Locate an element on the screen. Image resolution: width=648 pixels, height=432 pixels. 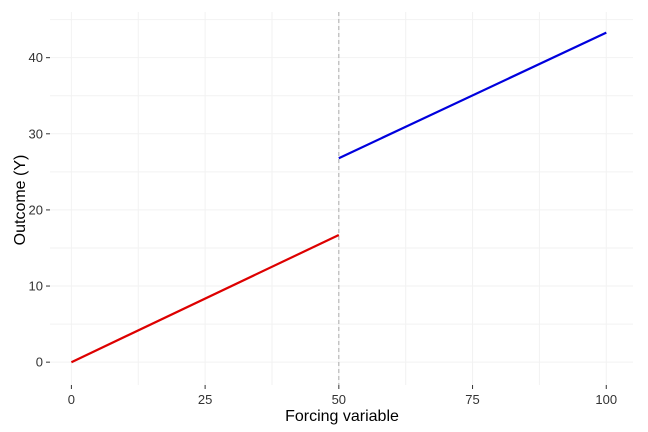
x-tick-label: 75 is located at coordinates (472, 399).